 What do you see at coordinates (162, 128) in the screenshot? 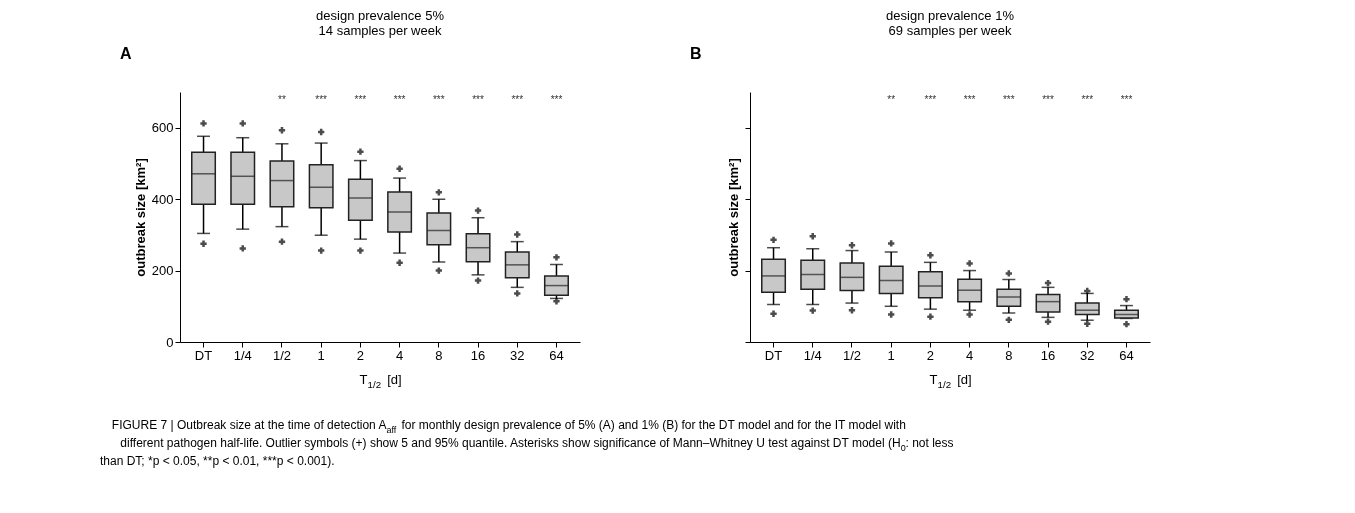
I see `y-tick-label: 600` at bounding box center [162, 128].